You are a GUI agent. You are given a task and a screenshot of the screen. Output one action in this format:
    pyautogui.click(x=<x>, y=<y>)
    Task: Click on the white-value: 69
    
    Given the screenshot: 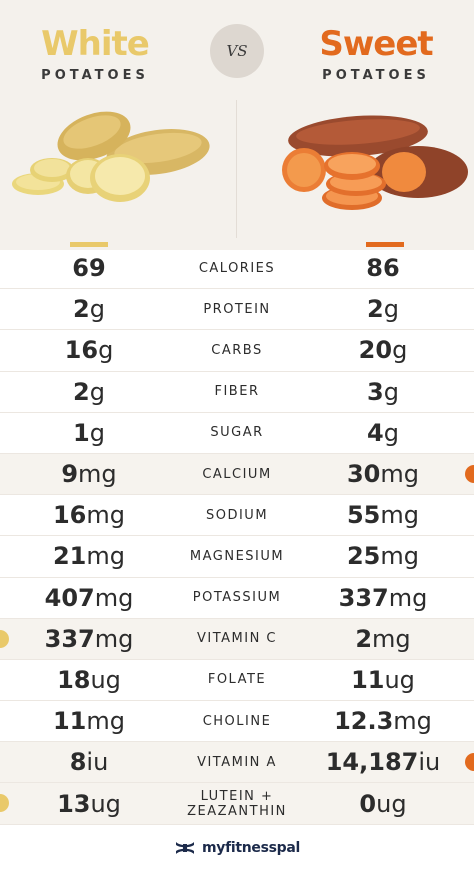 What is the action you would take?
    pyautogui.click(x=89, y=268)
    